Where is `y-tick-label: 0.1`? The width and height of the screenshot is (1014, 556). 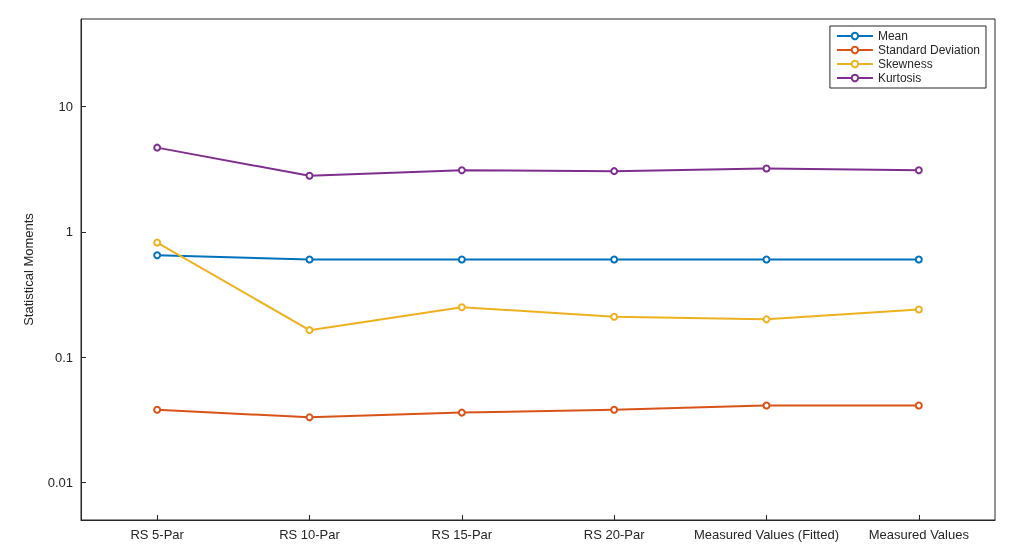 y-tick-label: 0.1 is located at coordinates (63, 357).